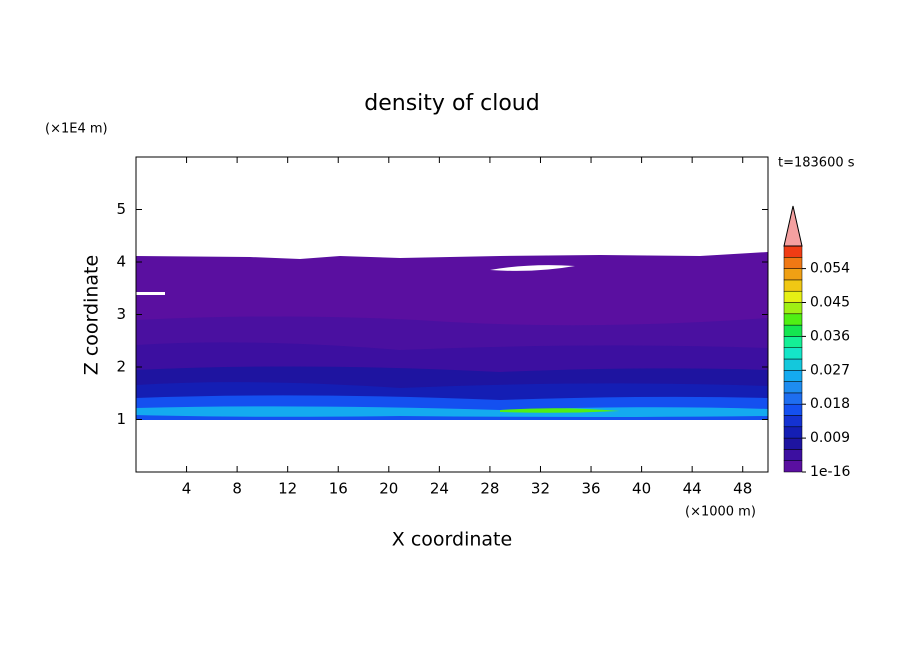 The width and height of the screenshot is (904, 658). Describe the element at coordinates (830, 336) in the screenshot. I see `colorbar-tick-label: 0.036` at that location.